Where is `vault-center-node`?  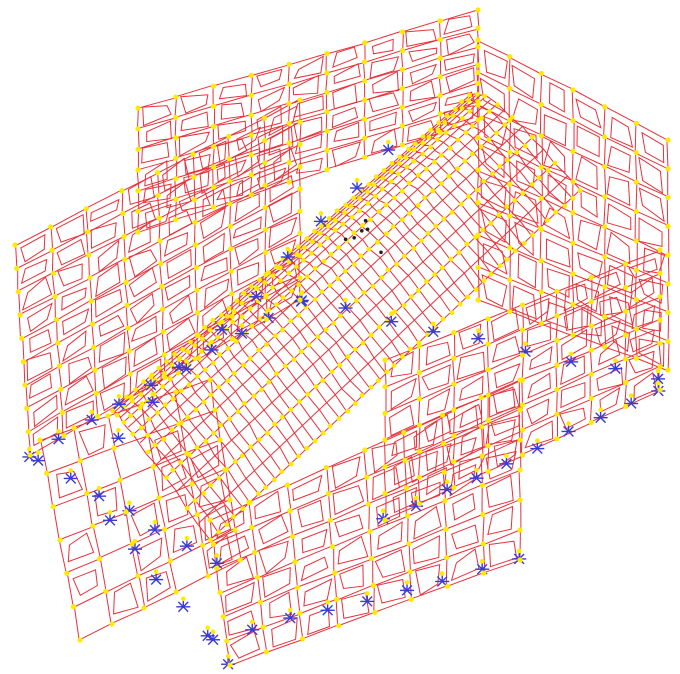 vault-center-node is located at coordinates (354, 238).